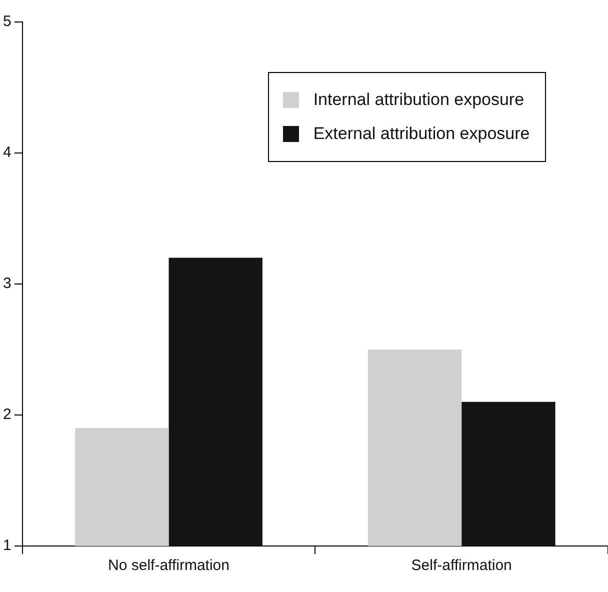 Image resolution: width=608 pixels, height=592 pixels. Describe the element at coordinates (7, 153) in the screenshot. I see `y-tick-label: 4` at that location.